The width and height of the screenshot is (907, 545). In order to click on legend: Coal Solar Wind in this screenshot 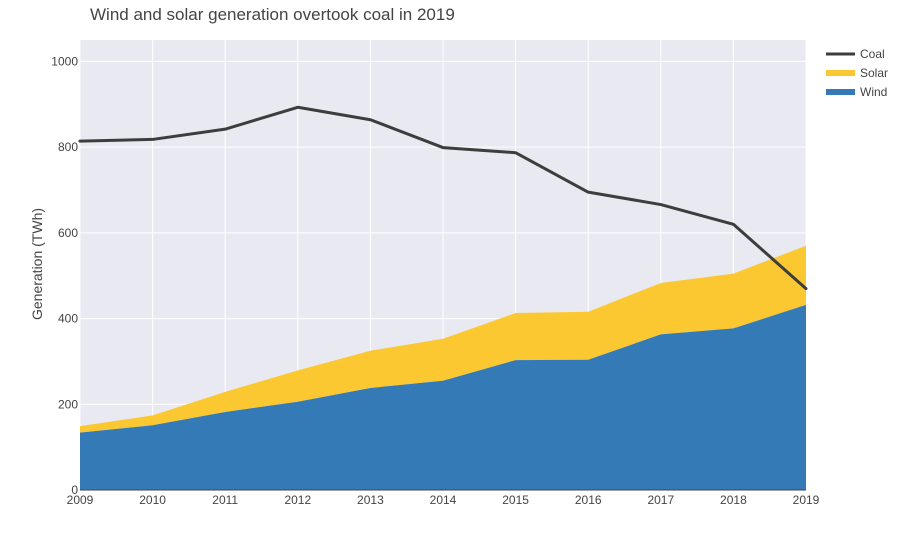, I will do `click(857, 73)`.